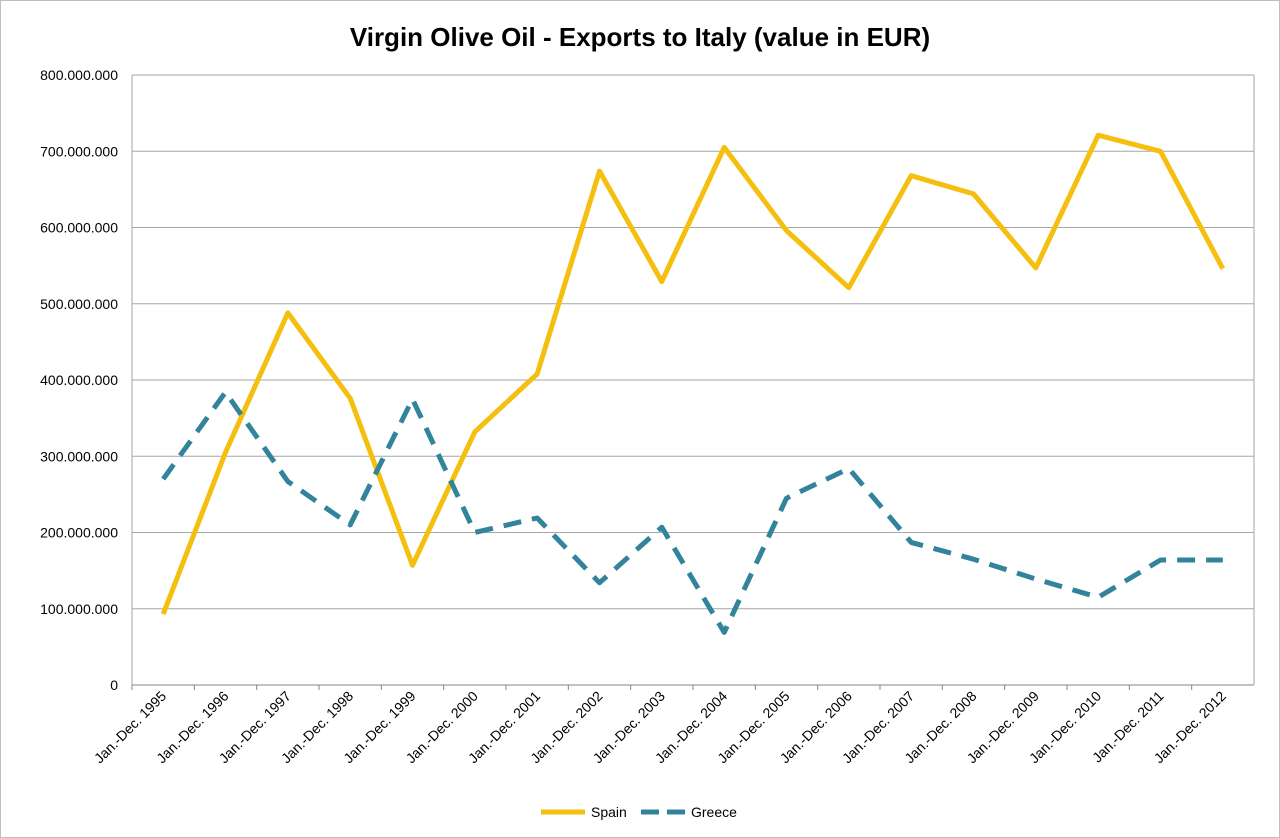  I want to click on legend-label-greece: Greece, so click(714, 812).